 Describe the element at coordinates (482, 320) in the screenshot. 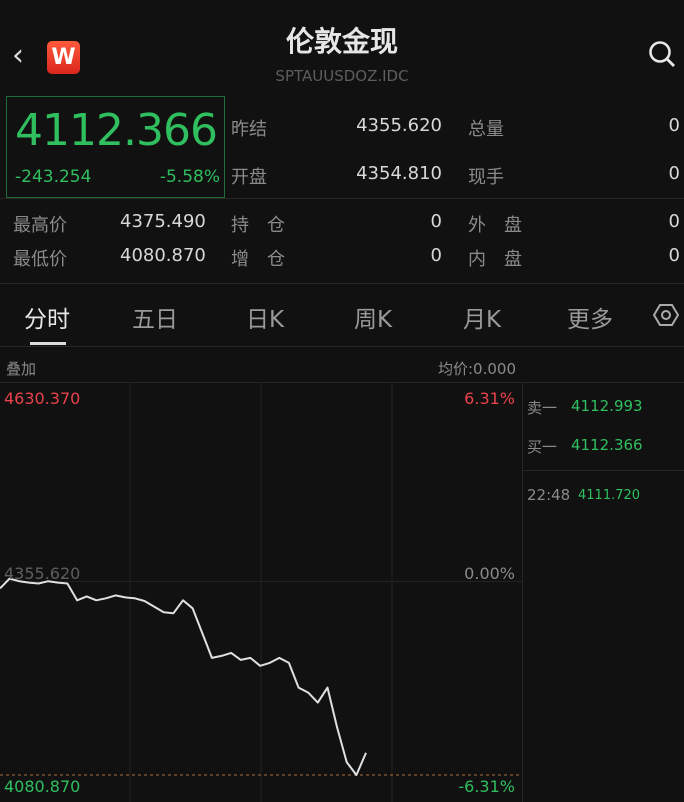

I see `tab-monthly-k: 月K` at that location.